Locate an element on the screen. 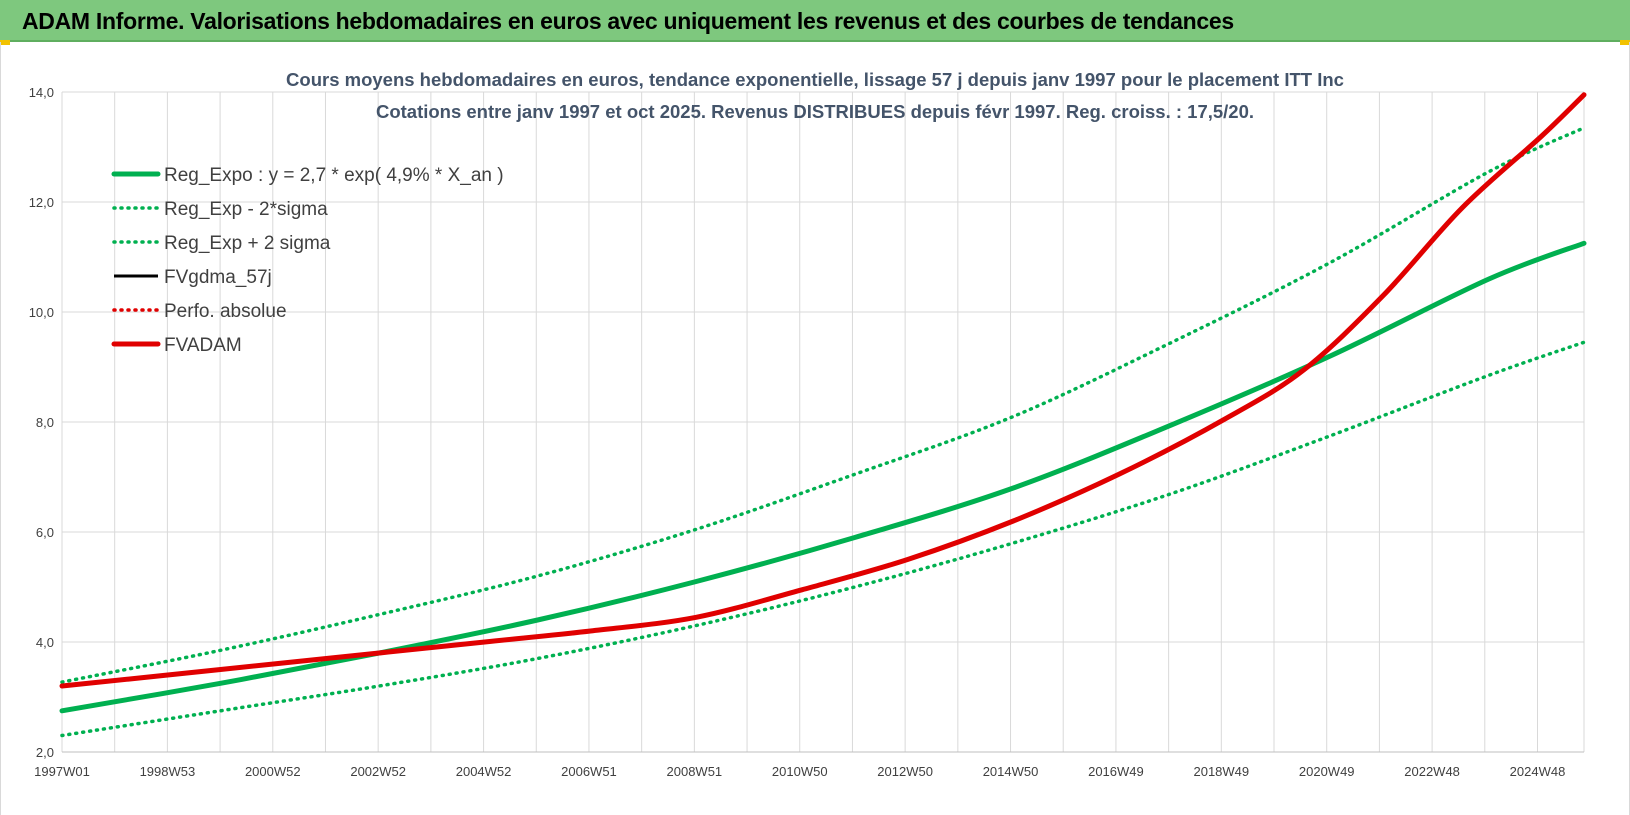 The width and height of the screenshot is (1630, 815). y-tick-label: 4,0 is located at coordinates (45, 642).